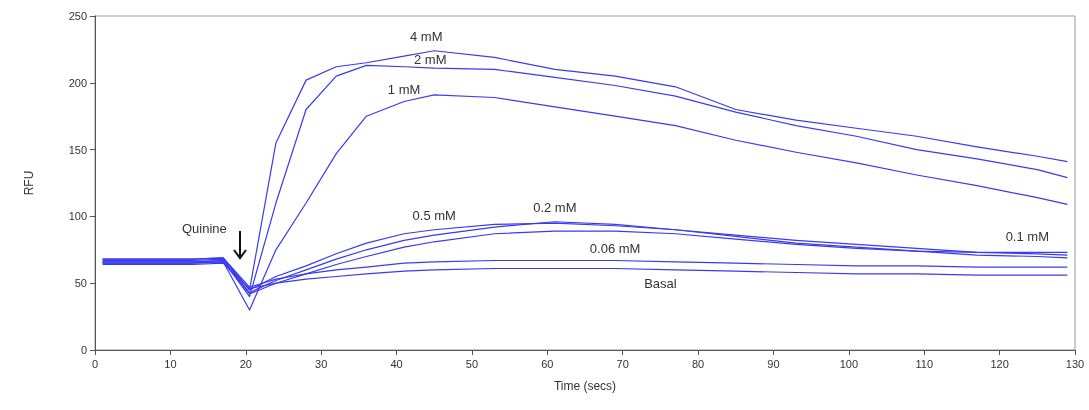  I want to click on y-tick-label: 250, so click(77, 16).